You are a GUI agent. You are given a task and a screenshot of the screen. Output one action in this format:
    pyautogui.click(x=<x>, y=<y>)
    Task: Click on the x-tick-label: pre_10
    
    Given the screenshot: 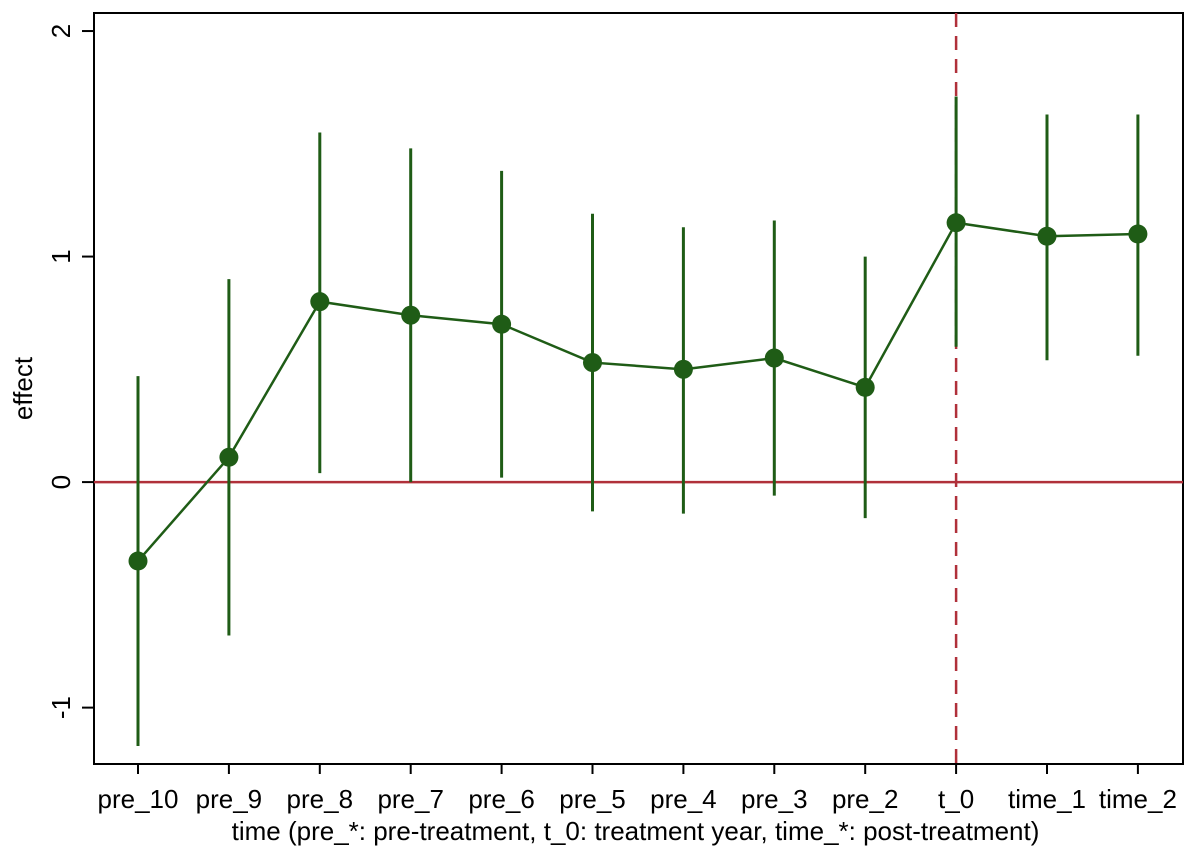 What is the action you would take?
    pyautogui.click(x=138, y=799)
    